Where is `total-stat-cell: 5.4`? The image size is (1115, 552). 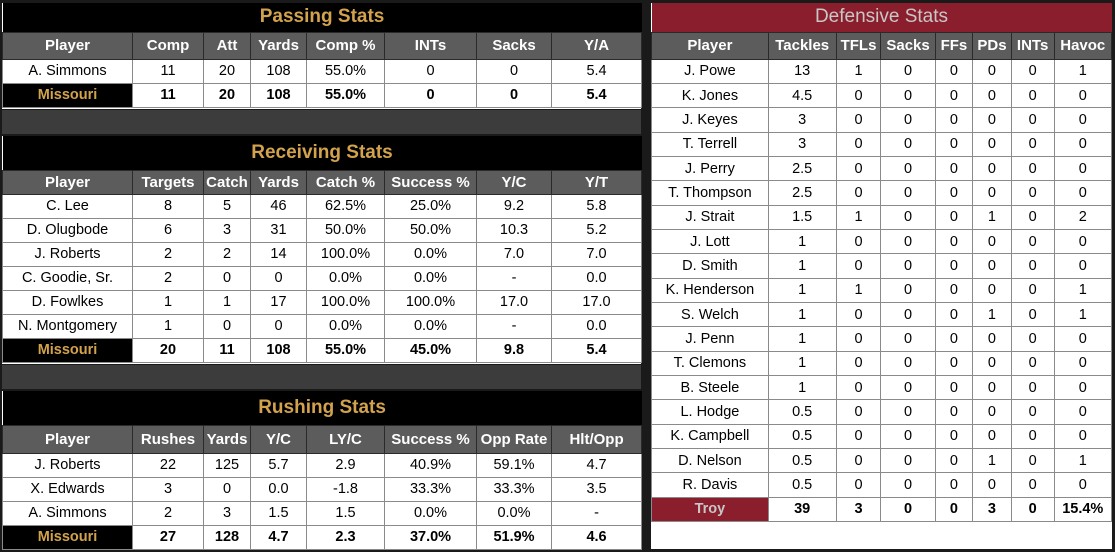
total-stat-cell: 5.4 is located at coordinates (596, 350).